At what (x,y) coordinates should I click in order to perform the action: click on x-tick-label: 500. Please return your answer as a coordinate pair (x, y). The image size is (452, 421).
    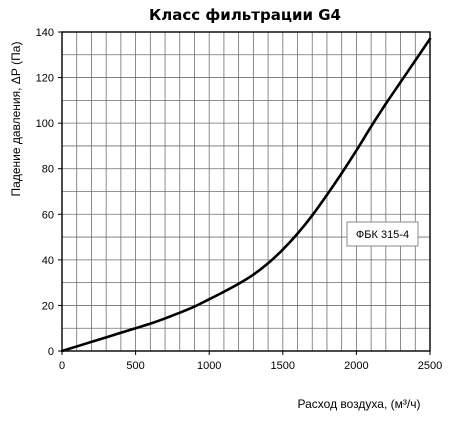
    Looking at the image, I should click on (135, 366).